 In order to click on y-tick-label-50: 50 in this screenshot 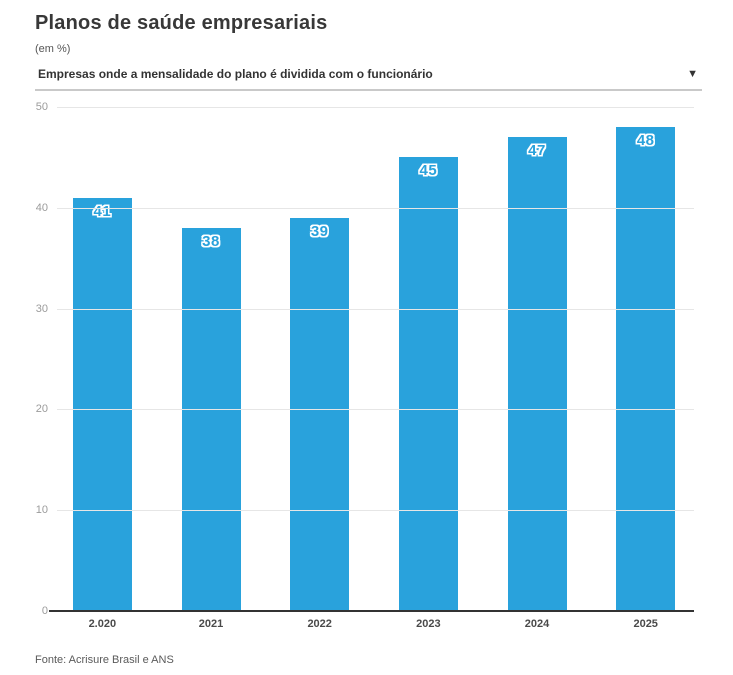, I will do `click(41, 107)`.